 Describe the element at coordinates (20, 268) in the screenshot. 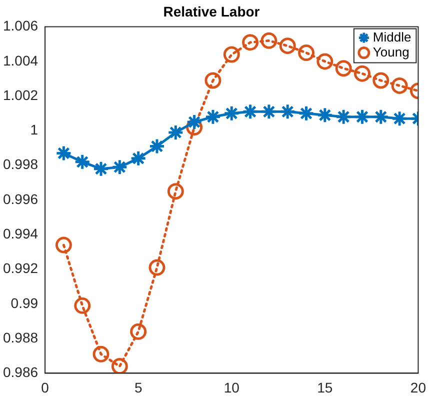

I see `y-tick-label: 0.992` at that location.